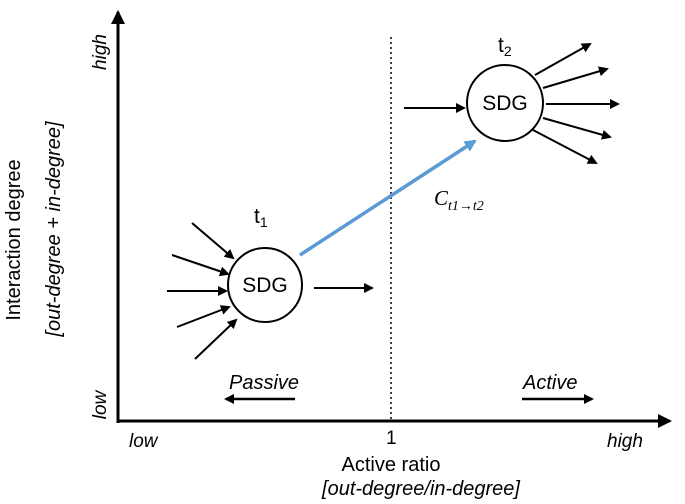 This screenshot has width=685, height=504. What do you see at coordinates (466, 206) in the screenshot?
I see `transition-label-sub: t1→t2` at bounding box center [466, 206].